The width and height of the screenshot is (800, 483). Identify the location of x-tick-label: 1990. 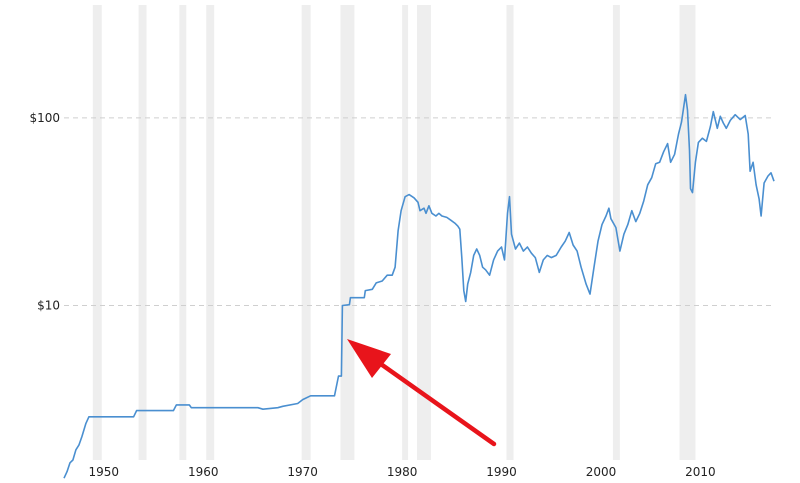
(501, 472).